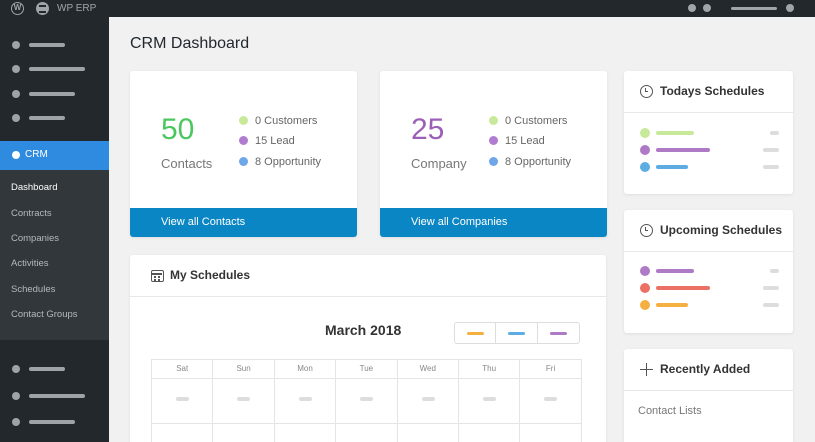  What do you see at coordinates (178, 129) in the screenshot?
I see `contacts-count: 50` at bounding box center [178, 129].